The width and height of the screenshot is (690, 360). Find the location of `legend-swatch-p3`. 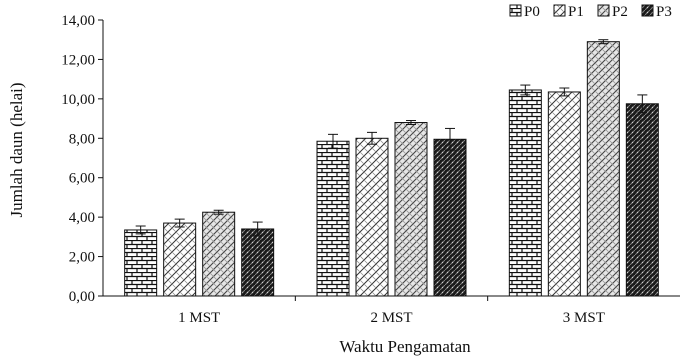

legend-swatch-p3 is located at coordinates (647, 10).